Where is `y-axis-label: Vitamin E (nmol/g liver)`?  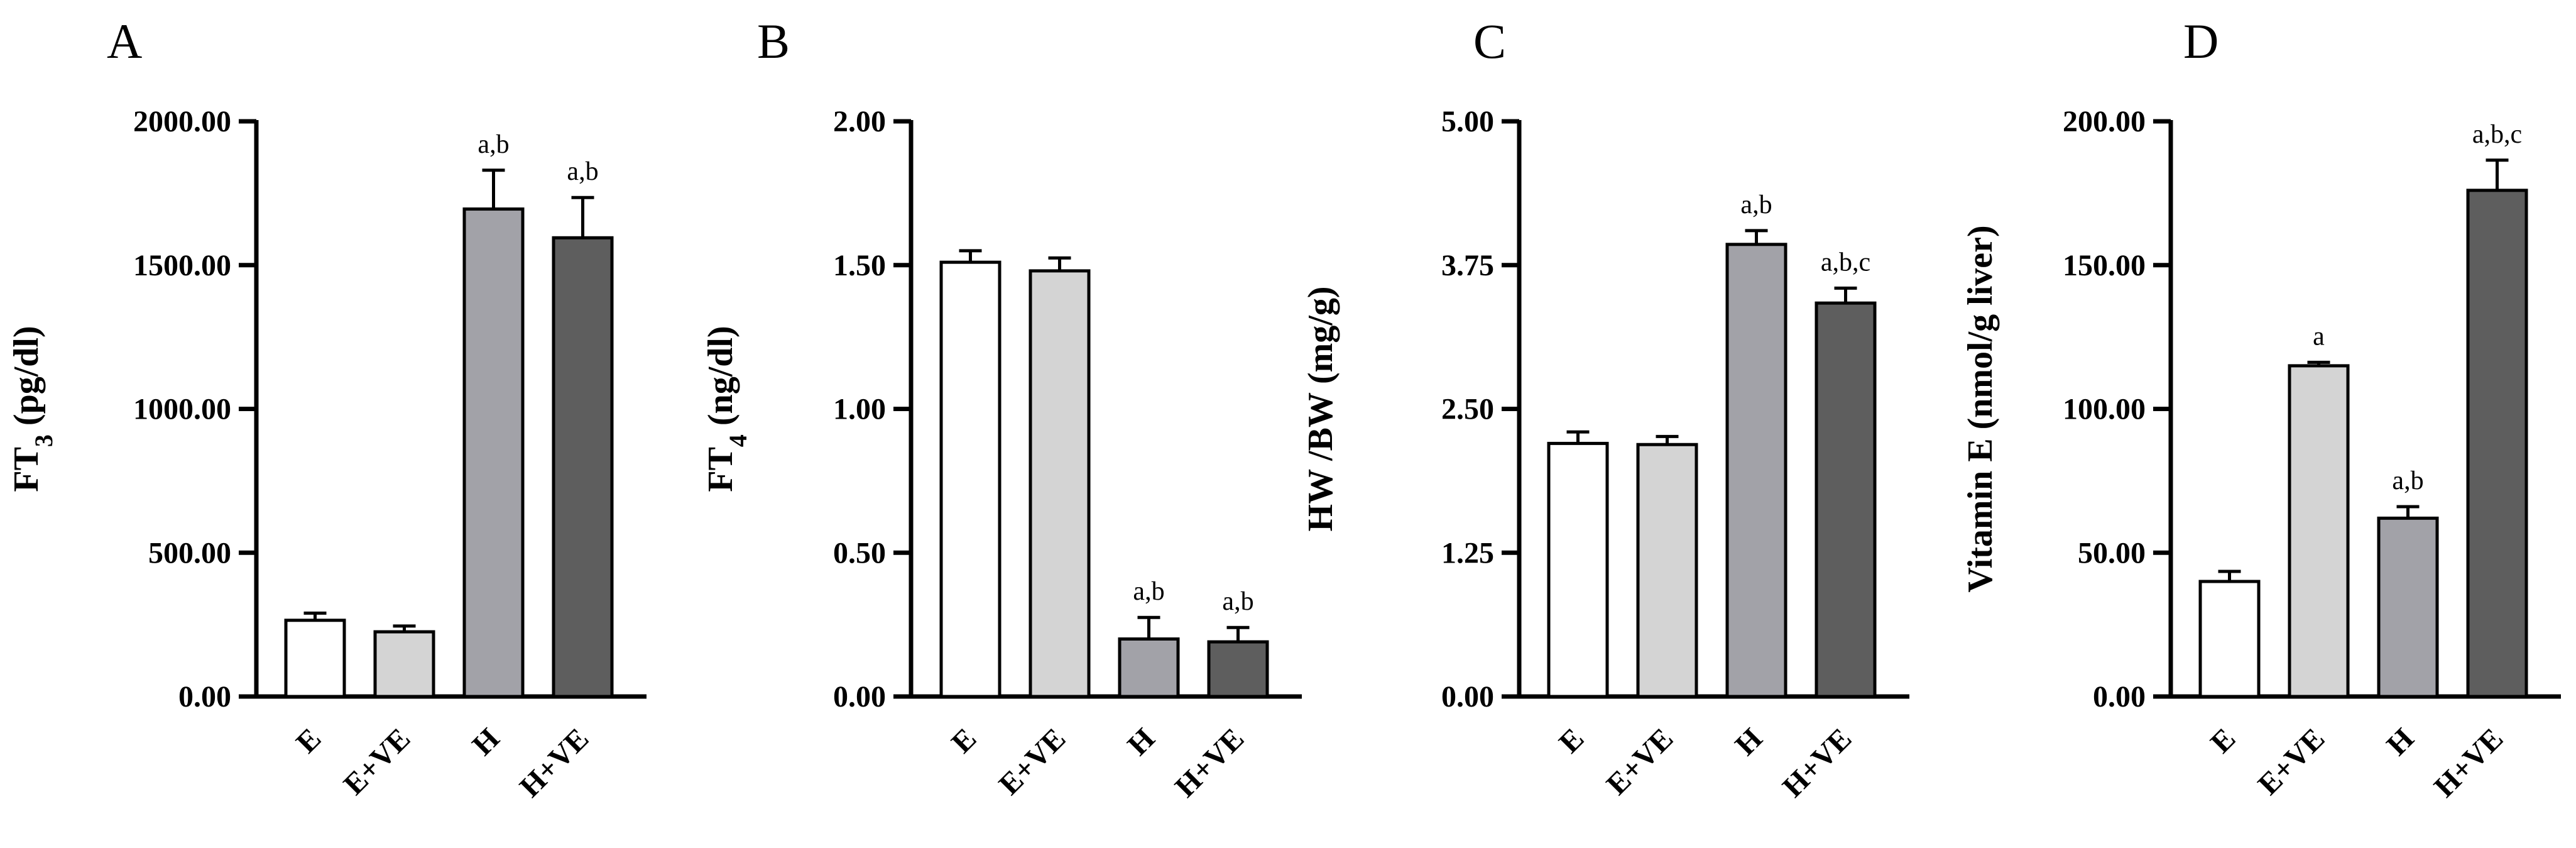 y-axis-label: Vitamin E (nmol/g liver) is located at coordinates (1981, 409).